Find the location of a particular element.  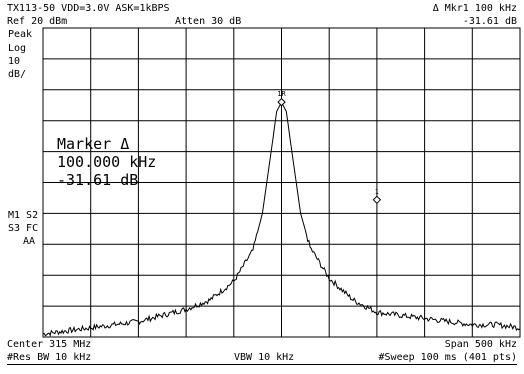

resolution-bandwidth: #Res BW 10 kHz is located at coordinates (49, 357).